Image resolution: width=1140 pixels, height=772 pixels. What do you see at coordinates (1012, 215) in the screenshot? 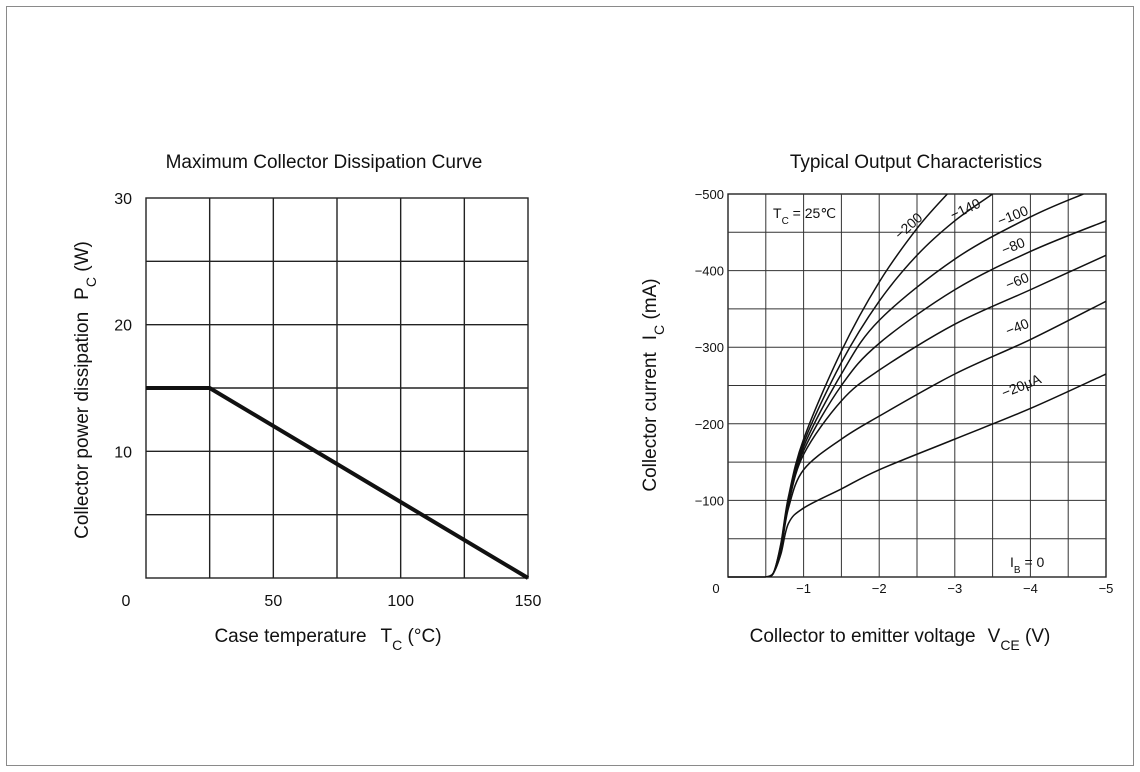
I see `series-label: −100` at bounding box center [1012, 215].